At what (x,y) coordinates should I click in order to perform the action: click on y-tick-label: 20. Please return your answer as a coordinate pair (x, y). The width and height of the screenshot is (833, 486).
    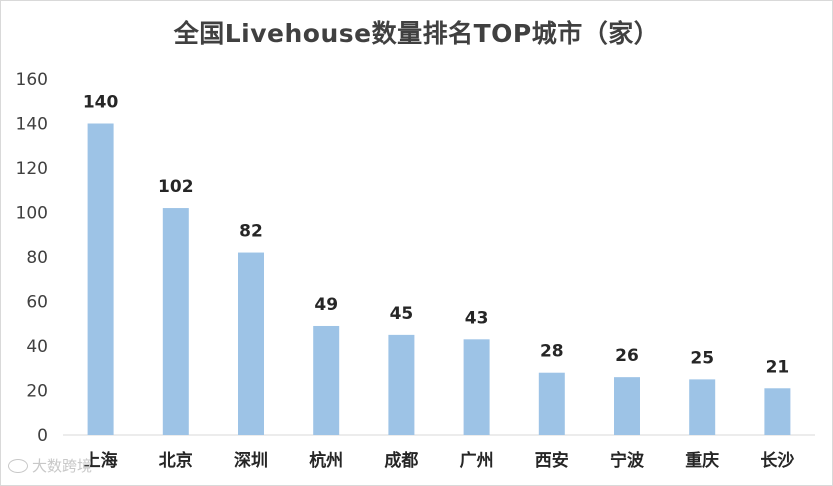
    Looking at the image, I should click on (37, 392).